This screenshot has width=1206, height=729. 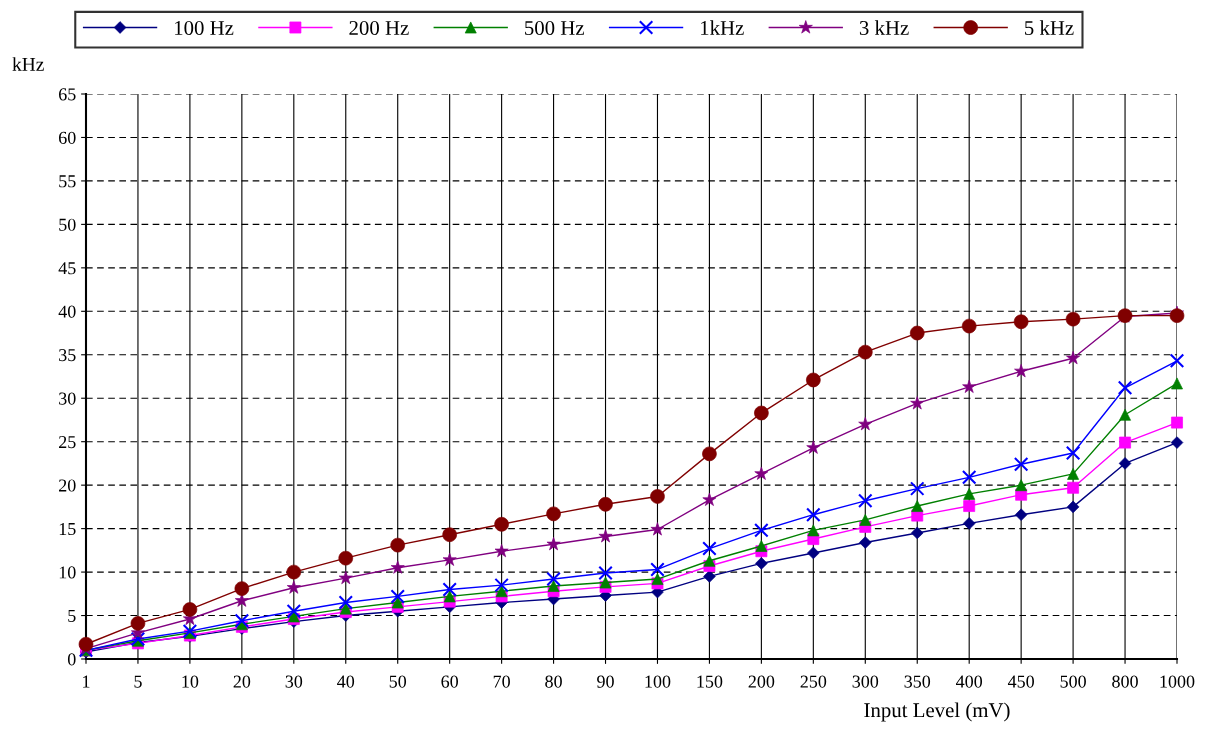 What do you see at coordinates (379, 27) in the screenshot?
I see `legend-label: 200 Hz` at bounding box center [379, 27].